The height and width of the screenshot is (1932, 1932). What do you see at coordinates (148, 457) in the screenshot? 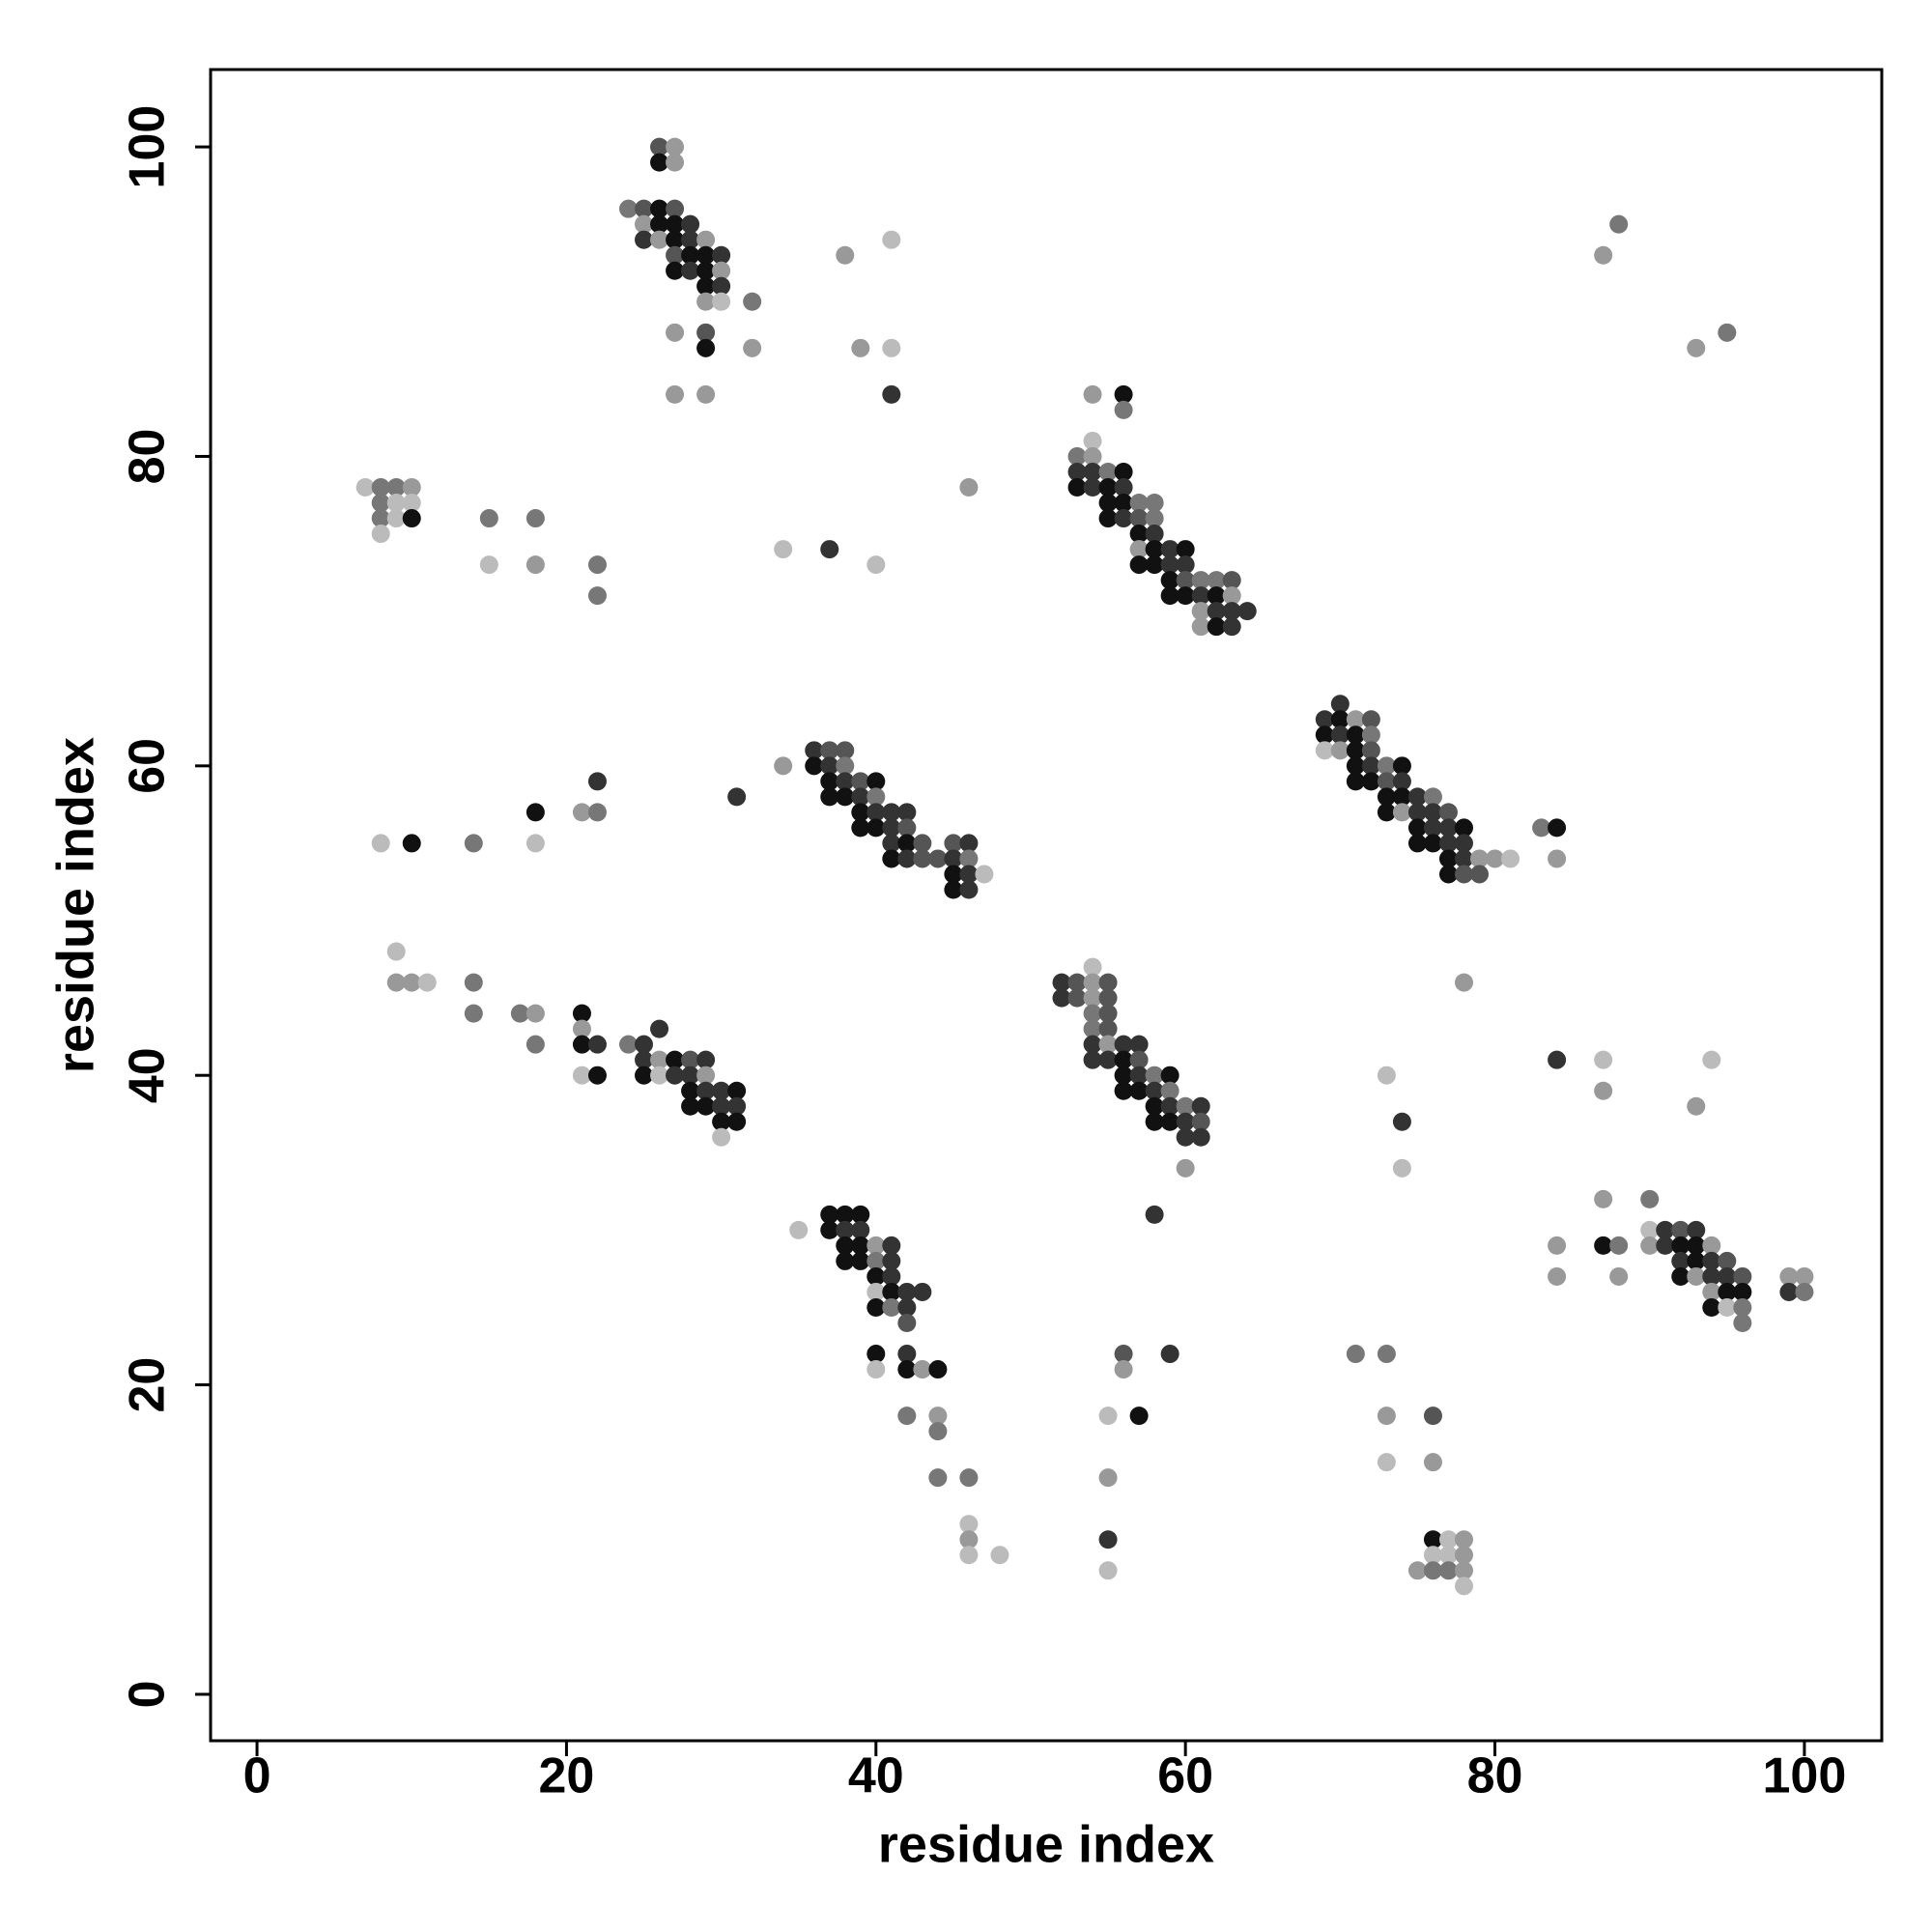
I see `y-tick-label: 80` at bounding box center [148, 457].